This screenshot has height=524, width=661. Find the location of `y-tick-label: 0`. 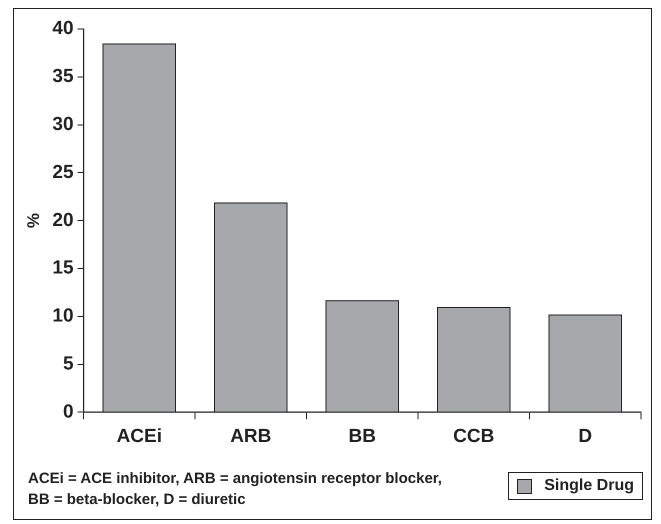

y-tick-label: 0 is located at coordinates (68, 411).